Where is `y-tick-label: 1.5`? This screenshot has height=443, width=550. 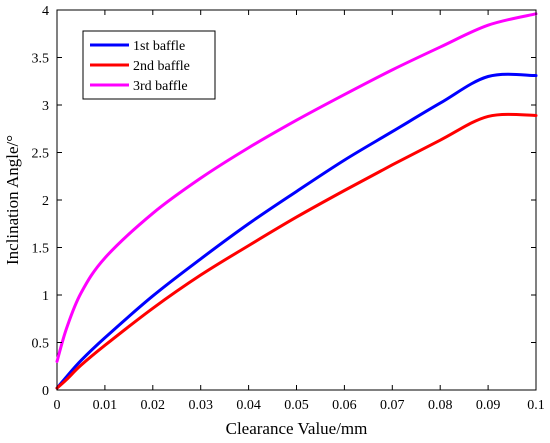
y-tick-label: 1.5 is located at coordinates (41, 249).